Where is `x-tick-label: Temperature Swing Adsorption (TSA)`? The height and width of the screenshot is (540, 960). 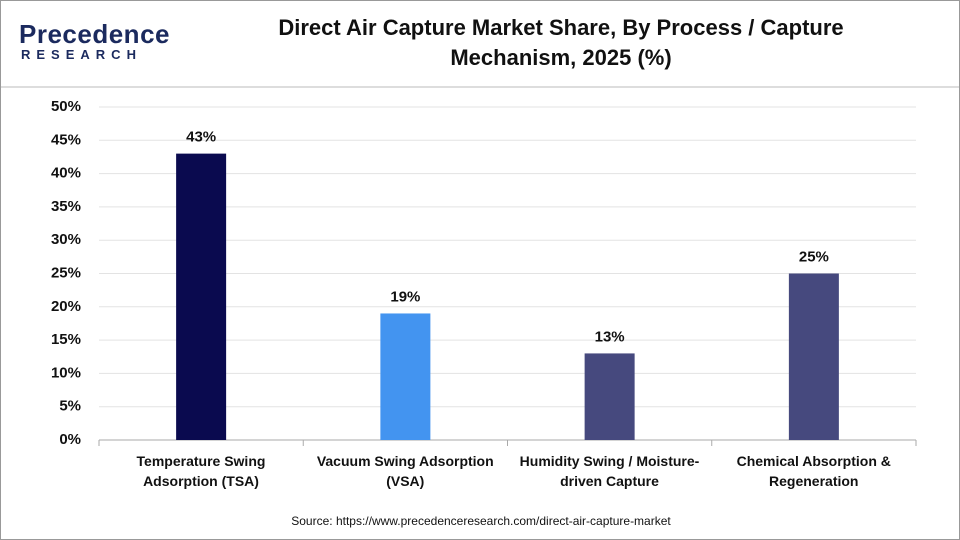 x-tick-label: Temperature Swing Adsorption (TSA) is located at coordinates (201, 471).